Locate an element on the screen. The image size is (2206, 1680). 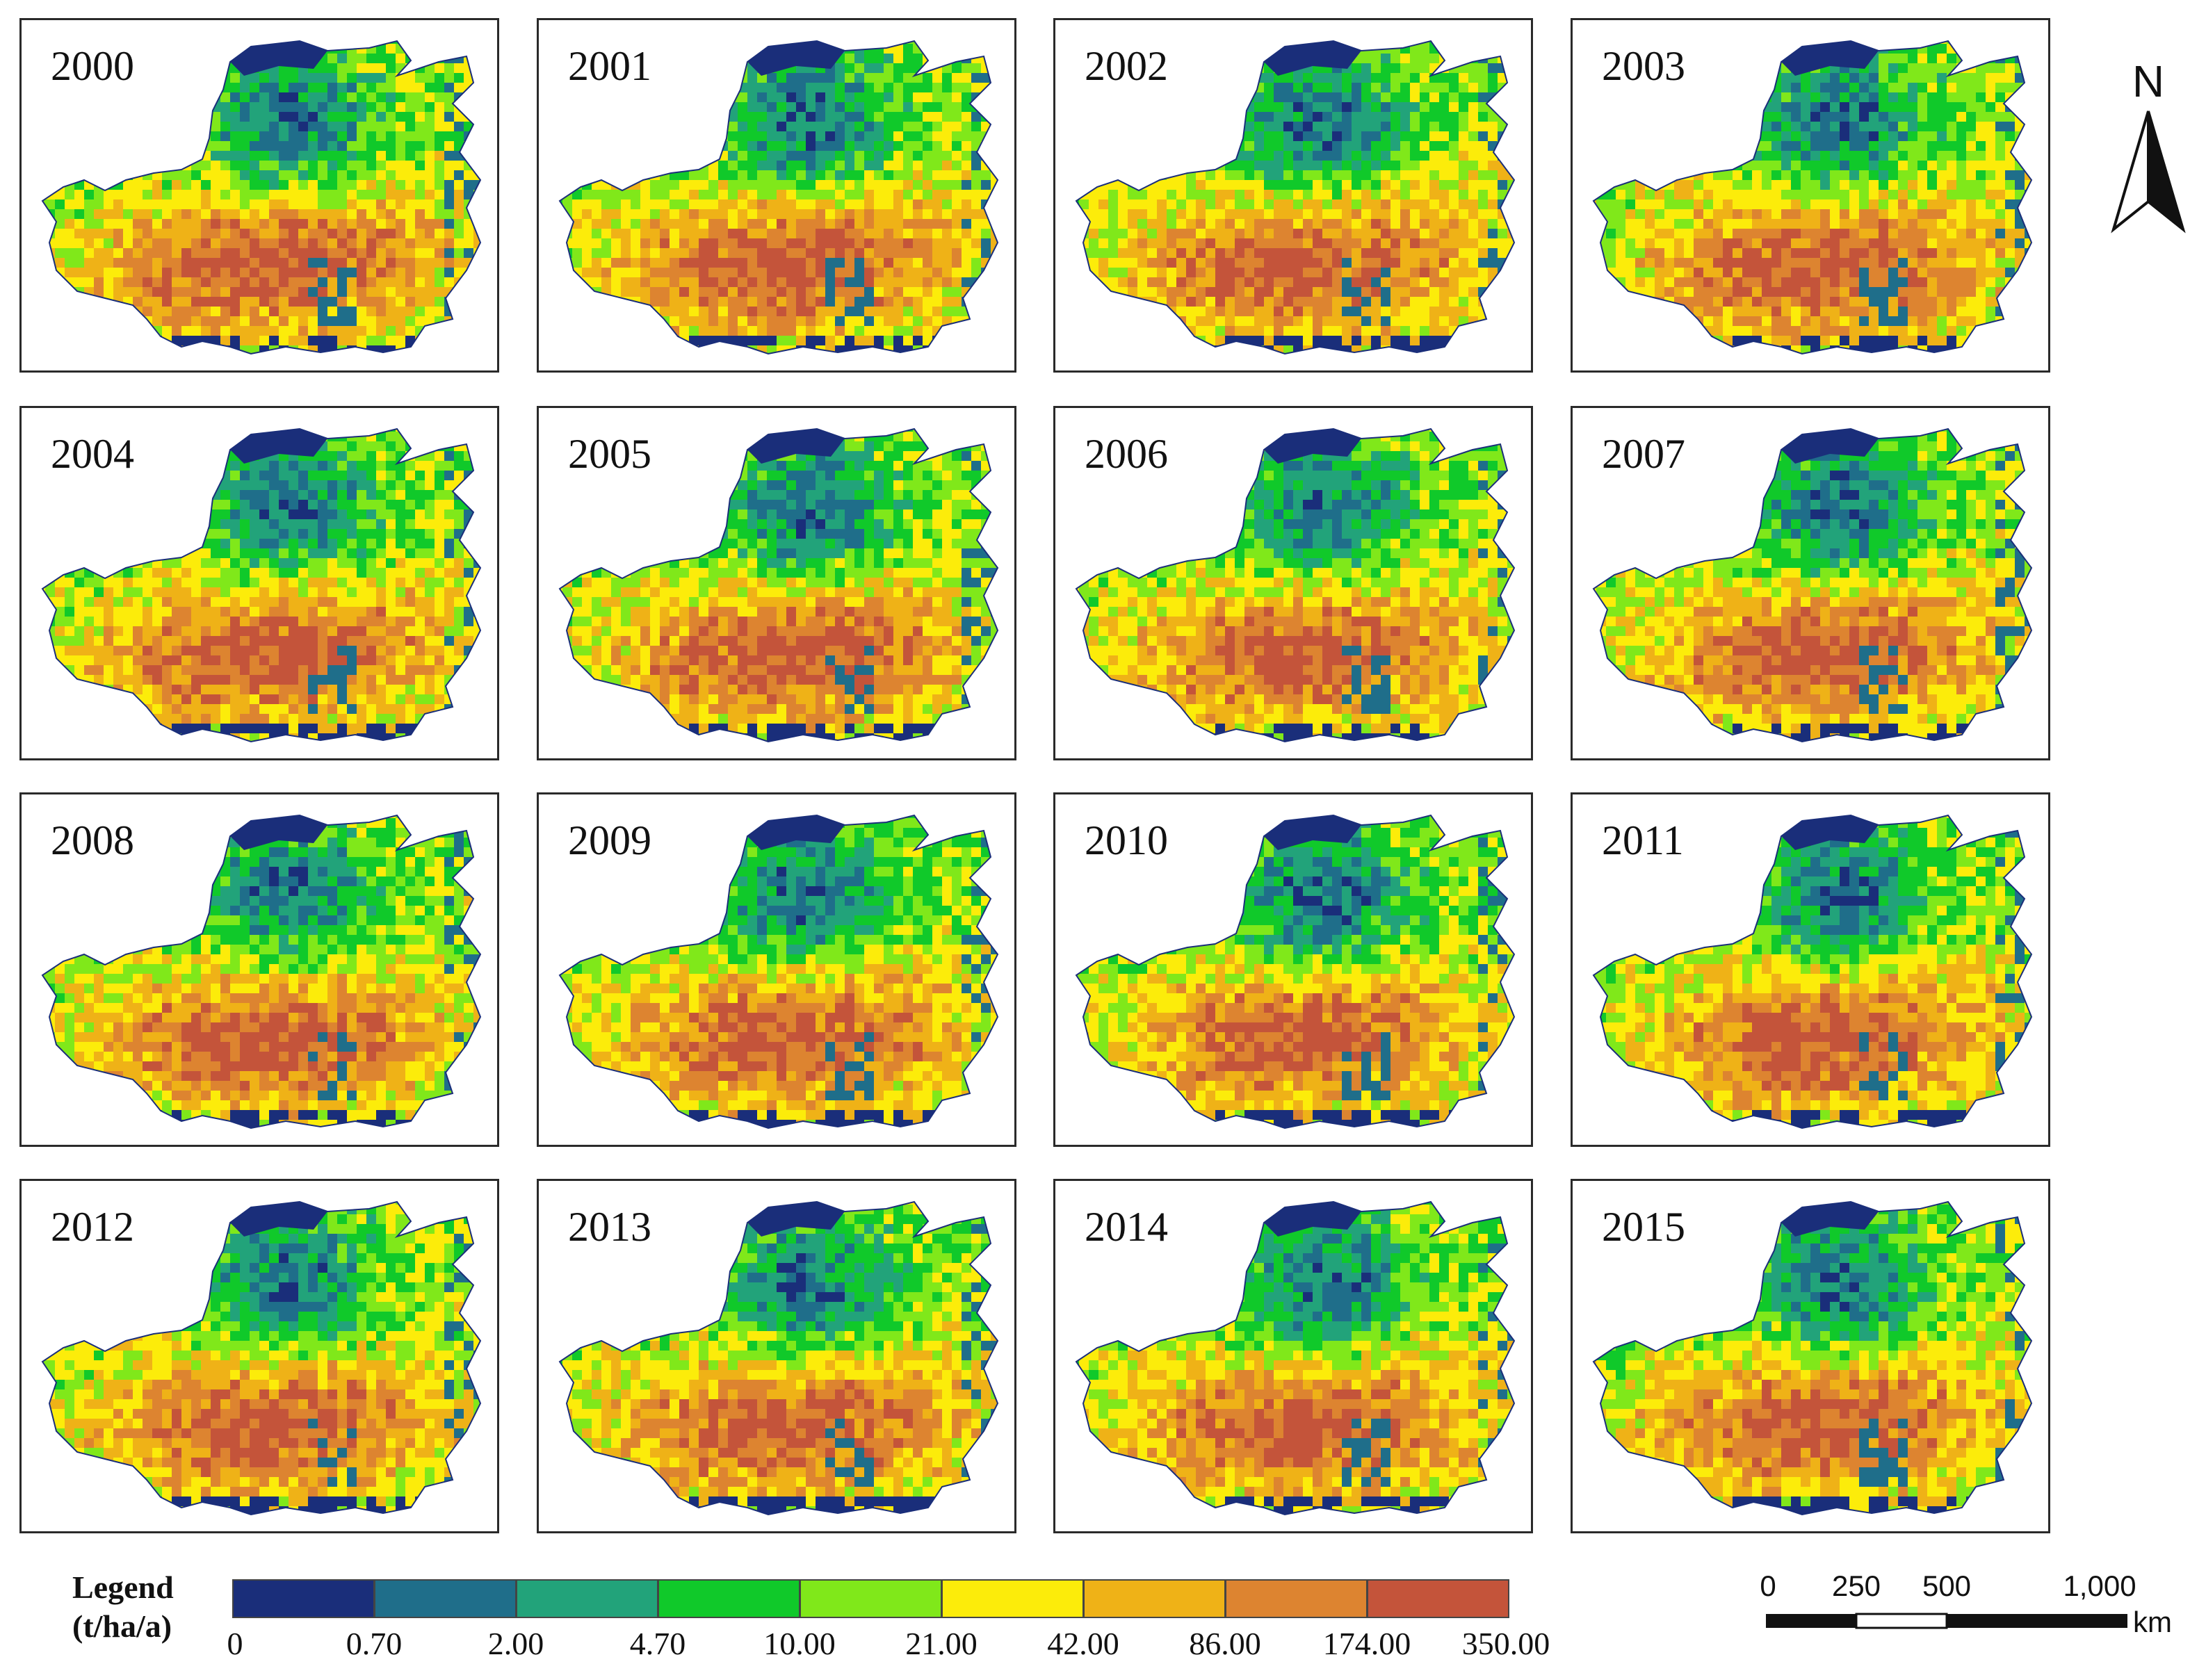
map-panel-2004: 2004 is located at coordinates (259, 583).